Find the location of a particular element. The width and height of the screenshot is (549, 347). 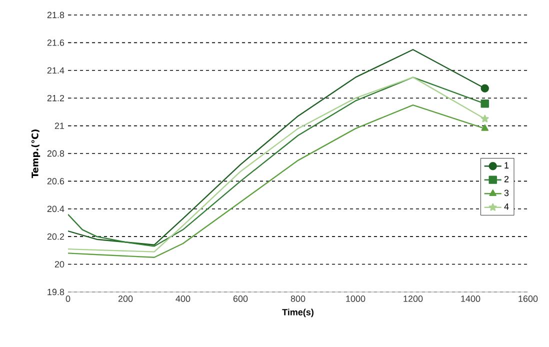

y-tick-label: 21.6 is located at coordinates (55, 43).